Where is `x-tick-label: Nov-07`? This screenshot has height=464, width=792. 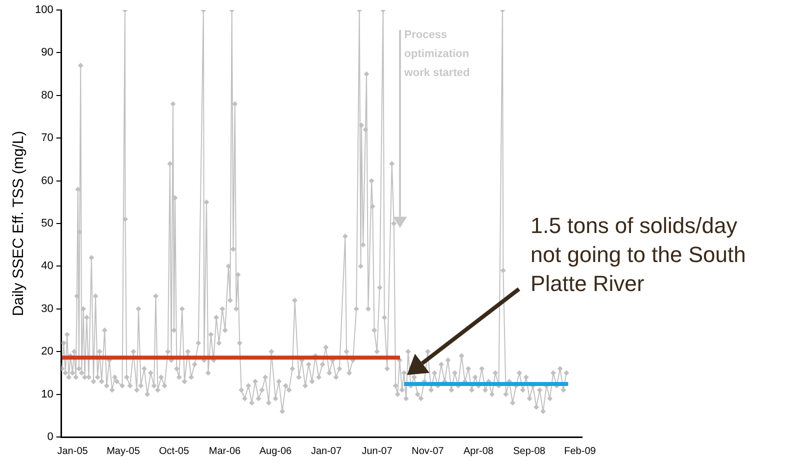
x-tick-label: Nov-07 is located at coordinates (428, 451).